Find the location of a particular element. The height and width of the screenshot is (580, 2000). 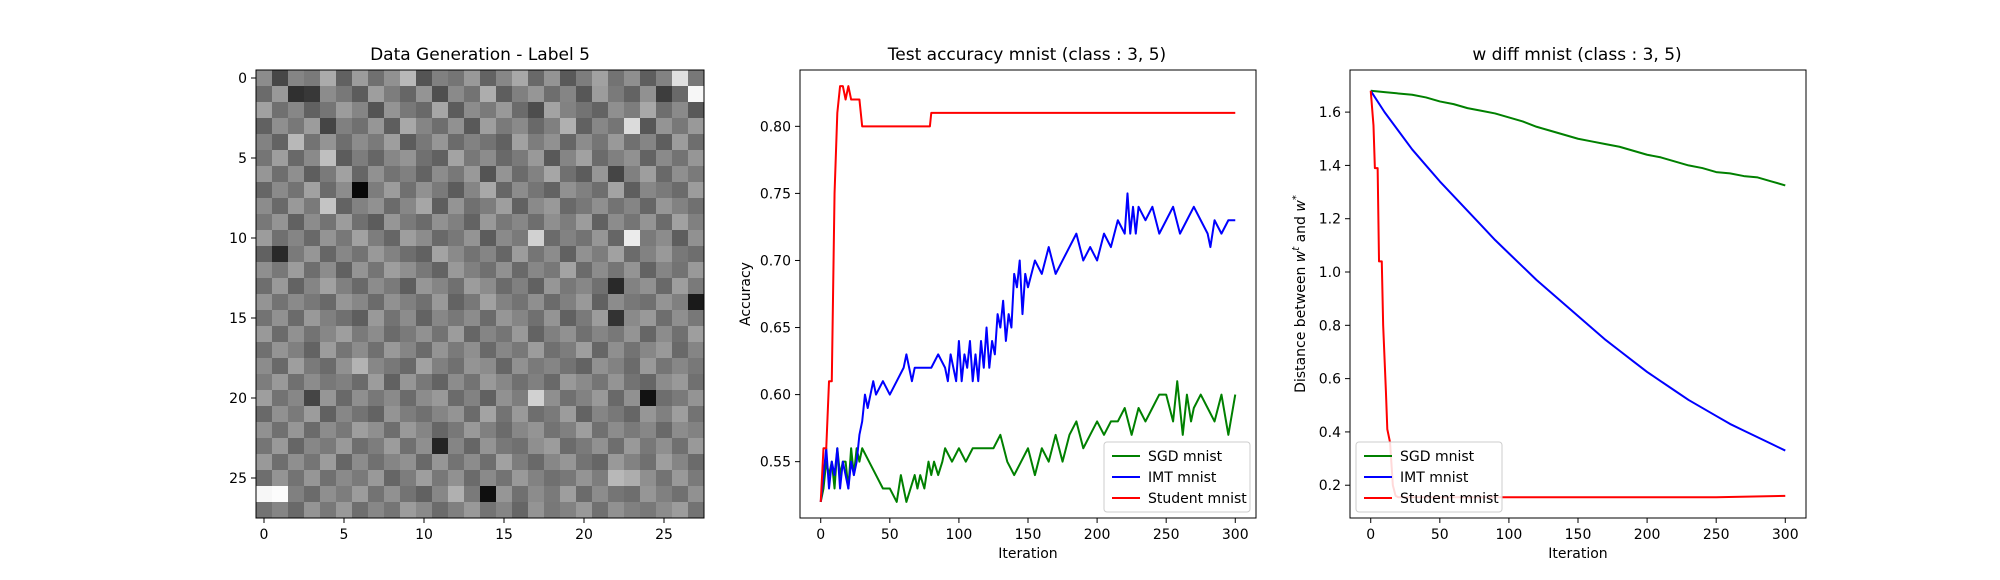

accuracy-xtick-label: 50 is located at coordinates (890, 535).